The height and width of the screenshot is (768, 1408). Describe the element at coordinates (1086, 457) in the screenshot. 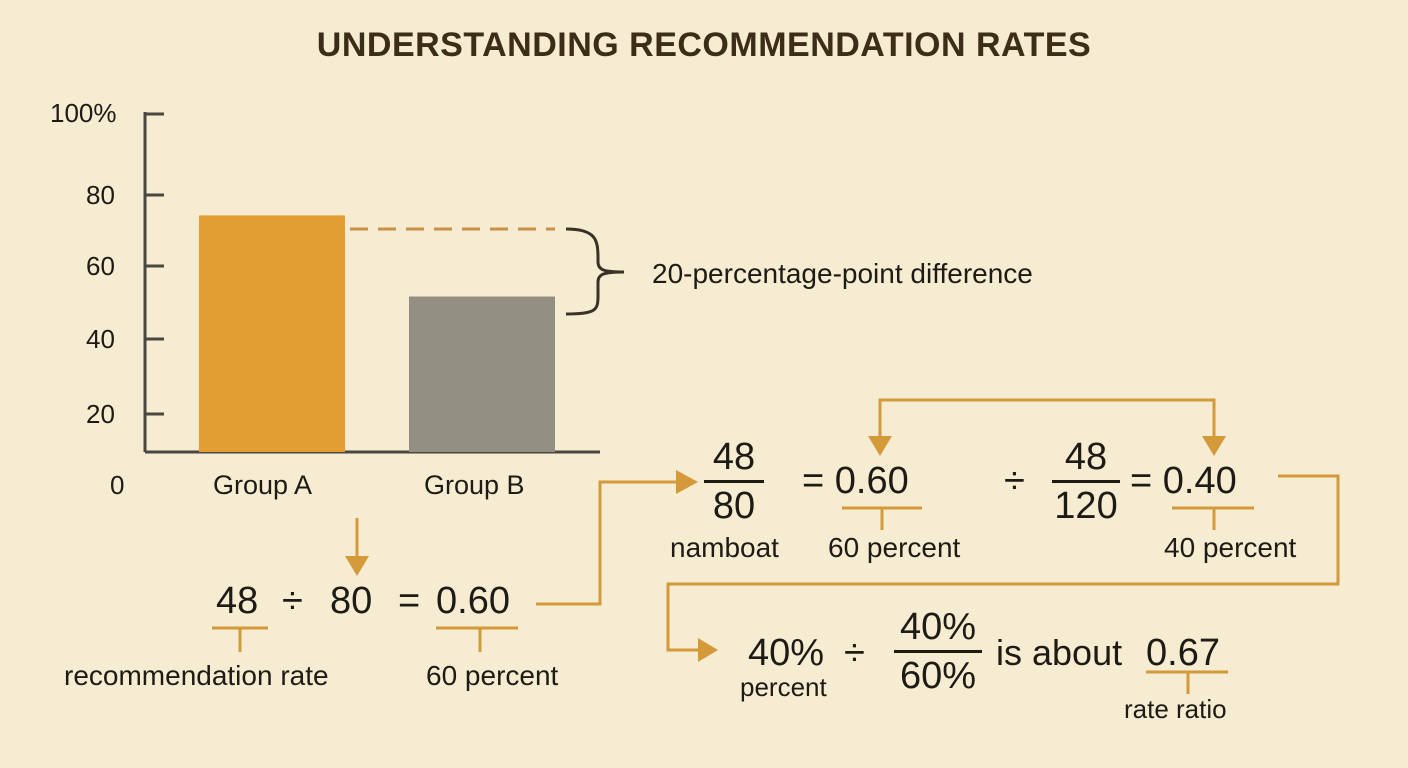

I see `calc2-frac2-numerator: 48` at that location.